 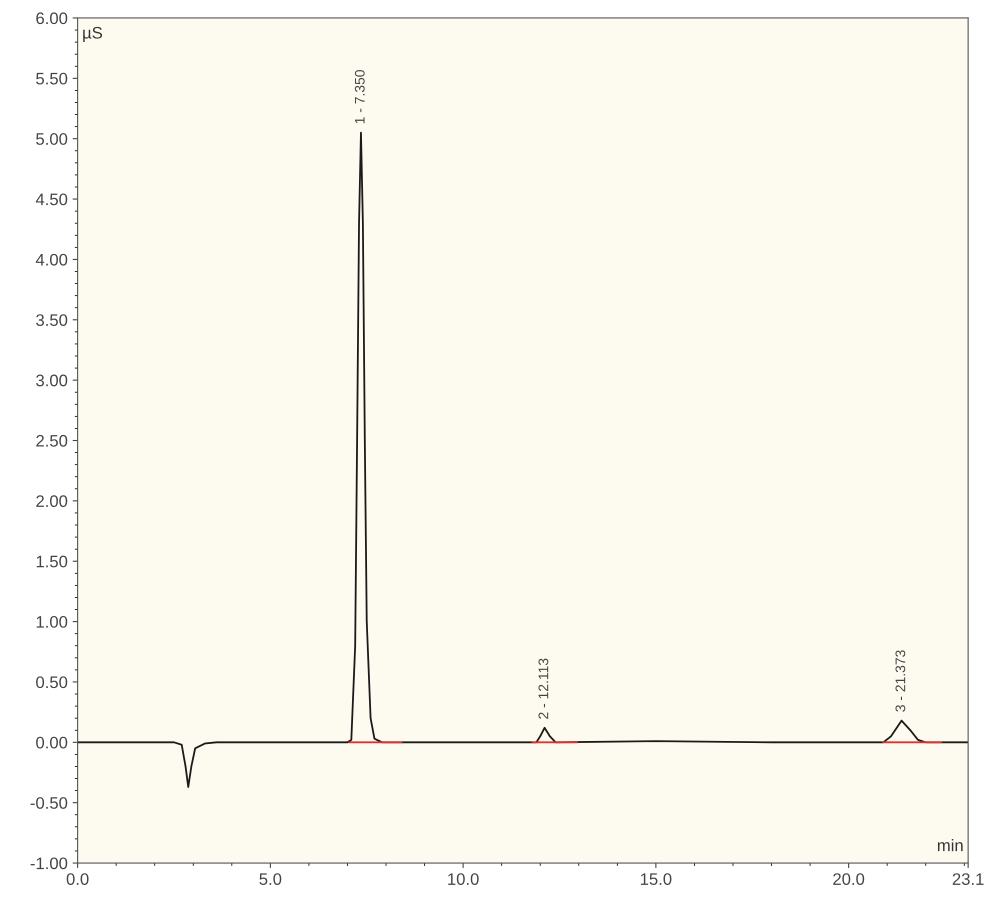 I want to click on y-tick-label: 2.00, so click(x=52, y=501).